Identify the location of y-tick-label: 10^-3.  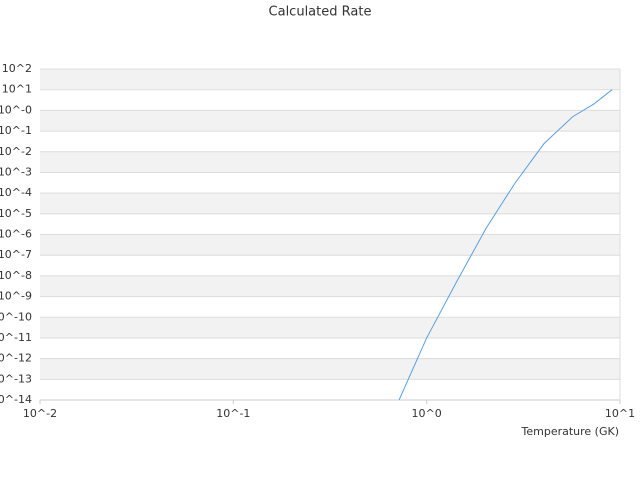
(16, 171).